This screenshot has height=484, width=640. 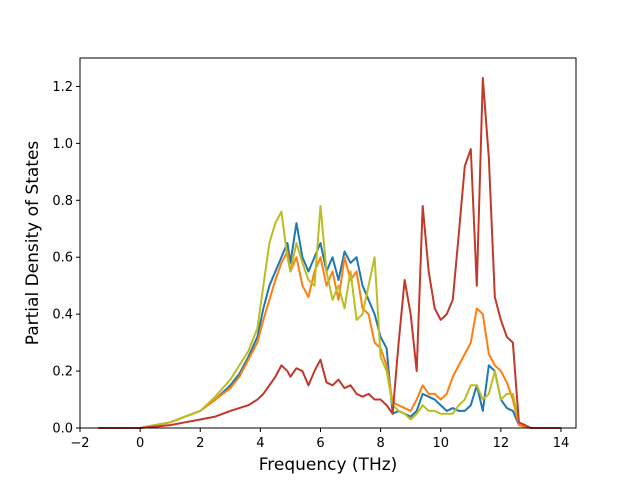 What do you see at coordinates (200, 443) in the screenshot?
I see `x-tick-label: 2` at bounding box center [200, 443].